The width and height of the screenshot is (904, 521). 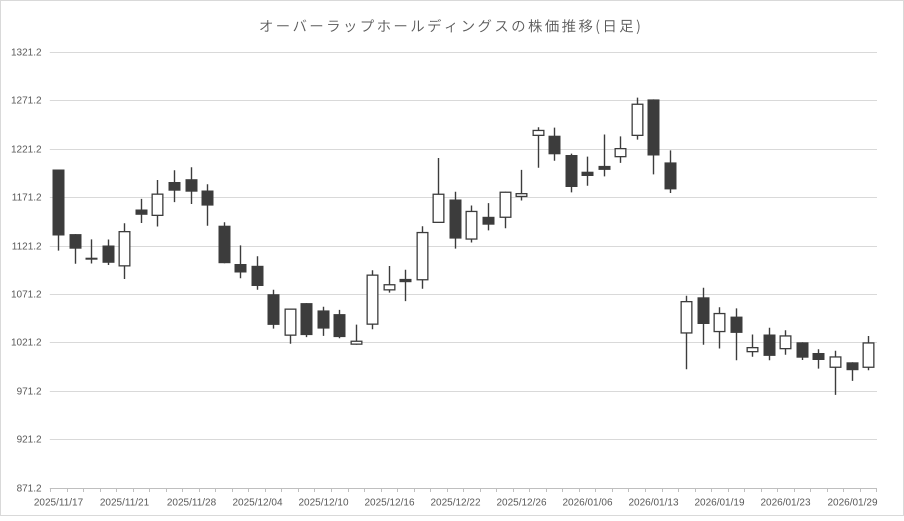 I want to click on svg-text: 2026/01/06, so click(x=587, y=502).